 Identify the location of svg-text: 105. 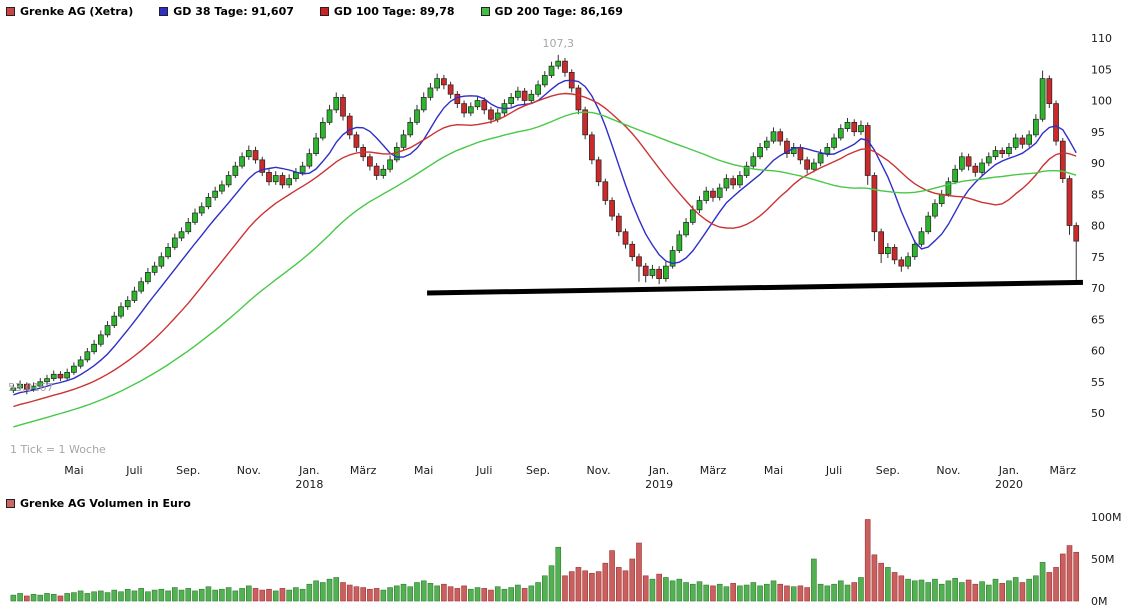
(1101, 69).